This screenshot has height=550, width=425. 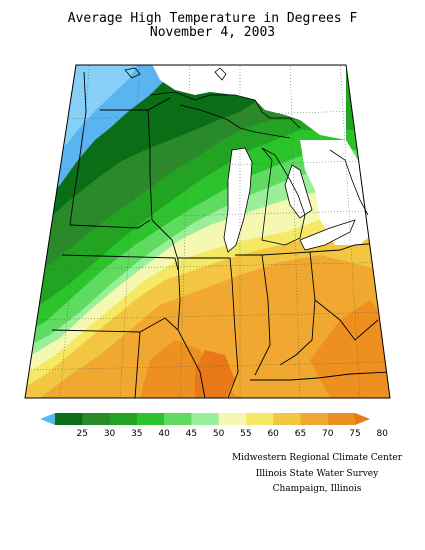 I want to click on title-line-2: November 4, 2003, so click(x=212, y=32).